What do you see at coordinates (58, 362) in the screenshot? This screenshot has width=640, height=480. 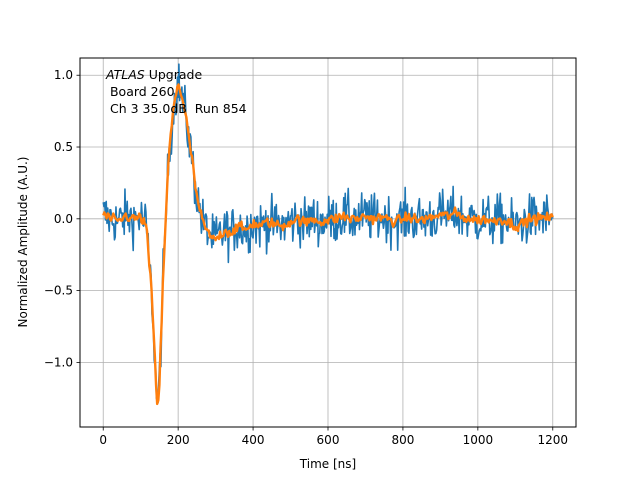 I see `y-tick-label: −1.0` at bounding box center [58, 362].